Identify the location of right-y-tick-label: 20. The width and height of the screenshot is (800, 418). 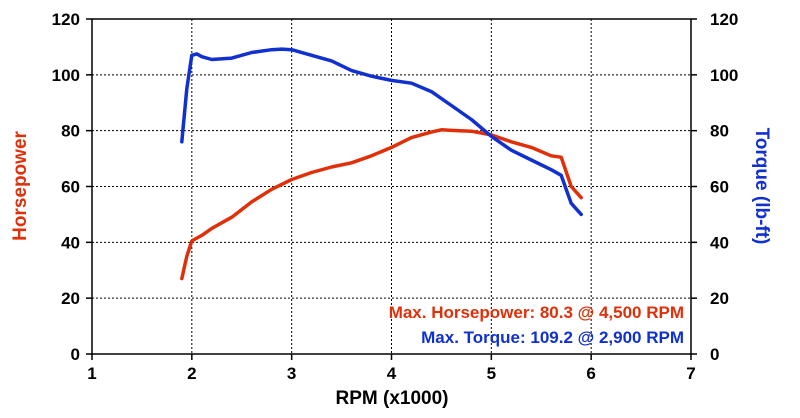
(719, 298).